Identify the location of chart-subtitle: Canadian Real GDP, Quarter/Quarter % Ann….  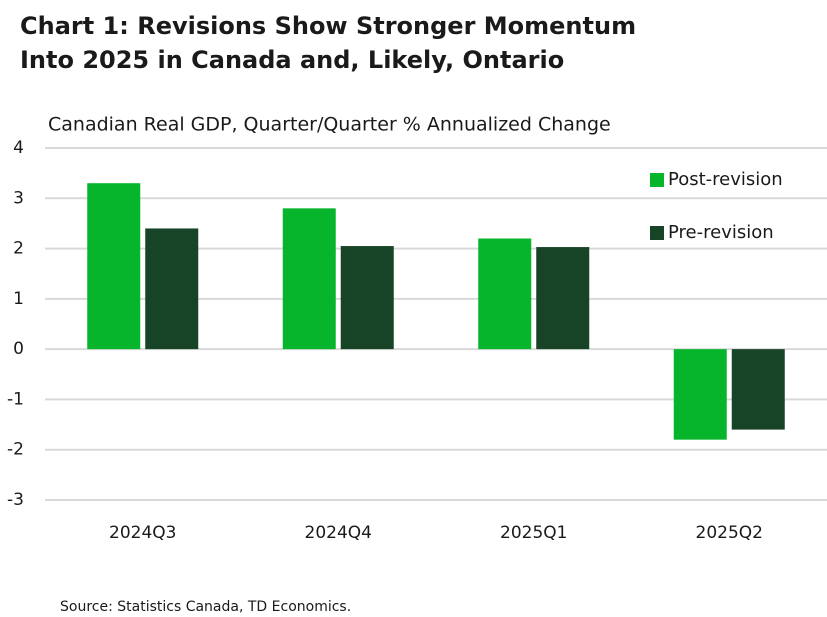
(329, 125).